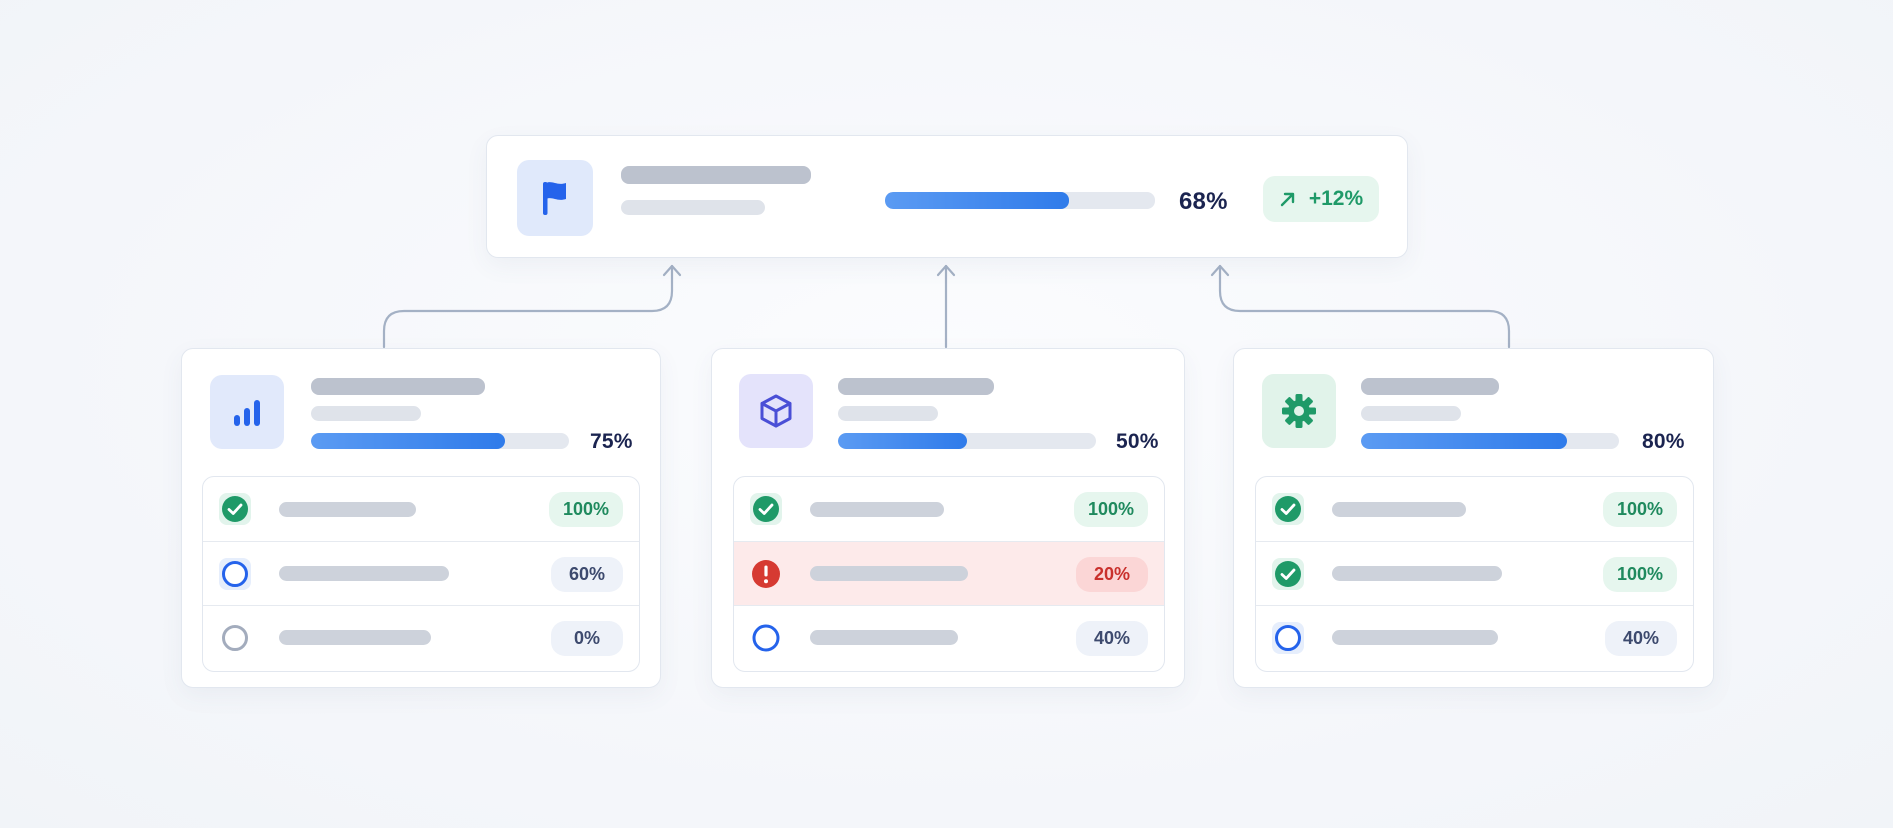  What do you see at coordinates (528, 306) in the screenshot?
I see `connector-left` at bounding box center [528, 306].